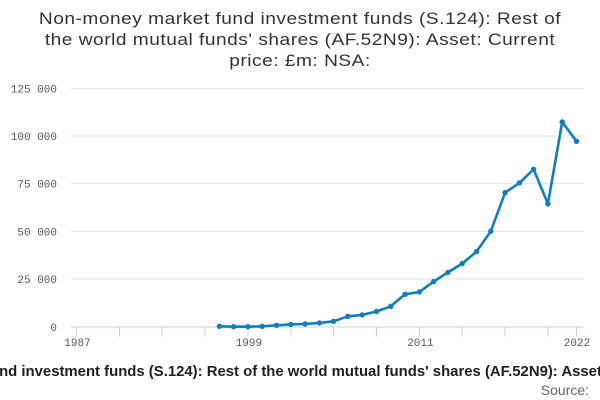  What do you see at coordinates (37, 186) in the screenshot?
I see `svg-text: 75 000` at bounding box center [37, 186].